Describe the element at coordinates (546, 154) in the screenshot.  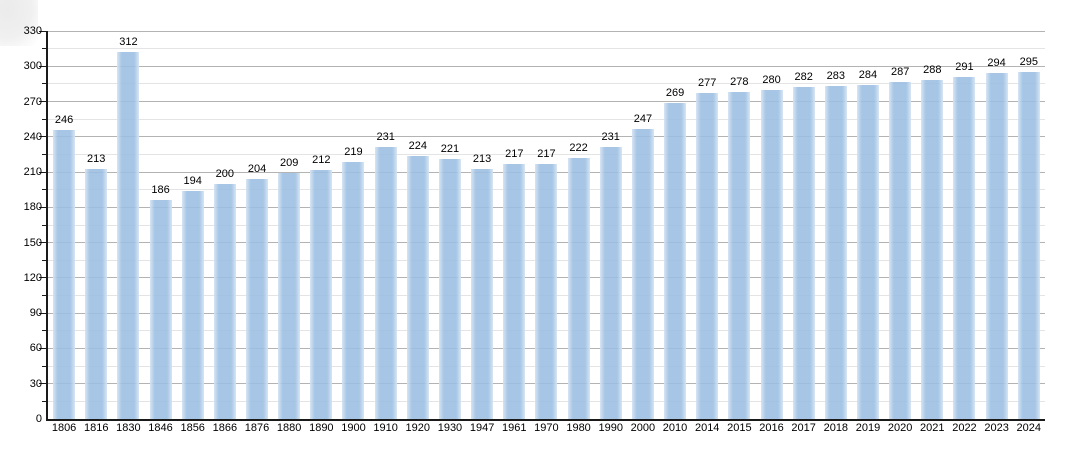
I see `gridline-minor` at that location.